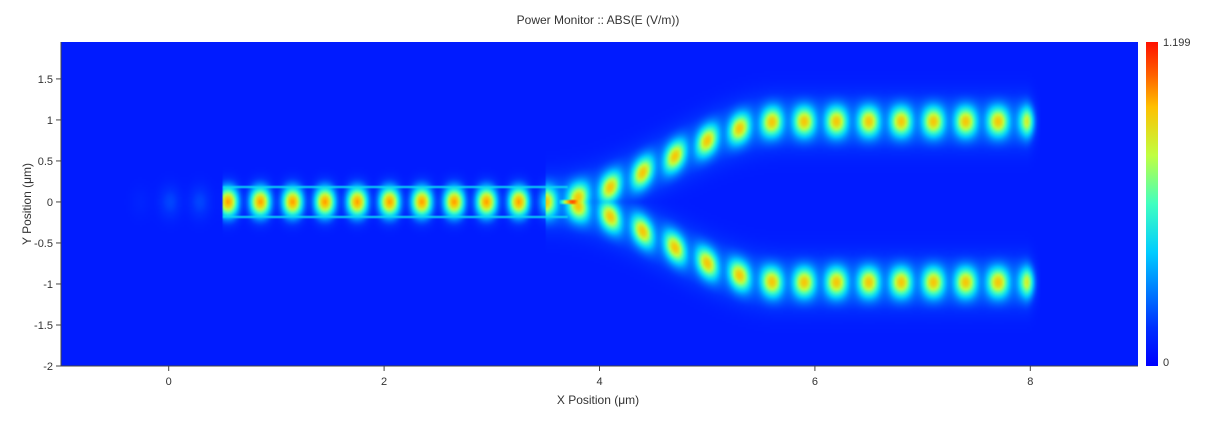 The width and height of the screenshot is (1207, 422). Describe the element at coordinates (169, 382) in the screenshot. I see `x-tick-label: 0` at that location.